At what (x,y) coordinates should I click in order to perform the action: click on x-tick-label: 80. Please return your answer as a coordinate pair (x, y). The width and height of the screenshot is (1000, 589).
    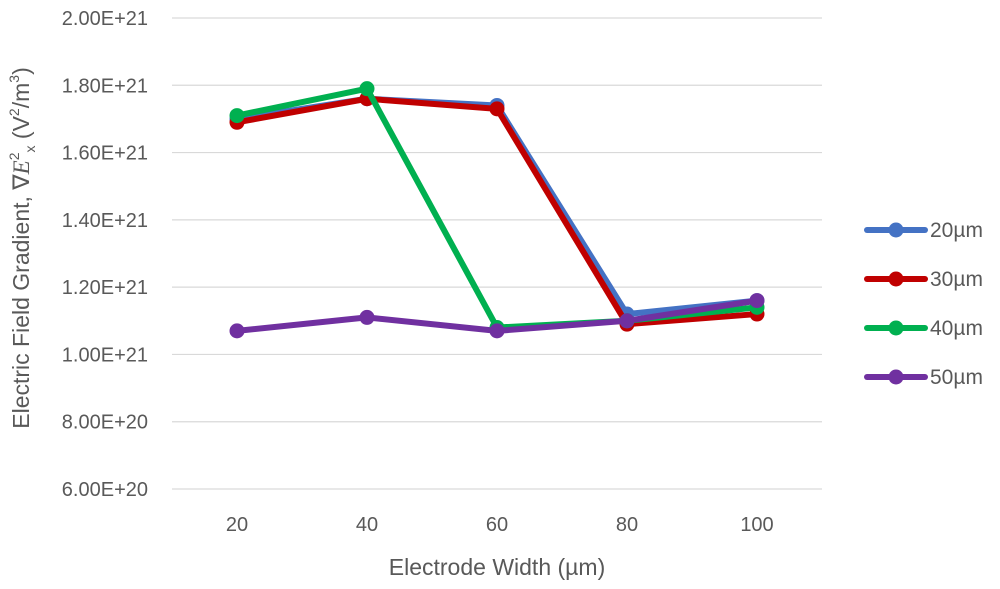
    Looking at the image, I should click on (627, 525).